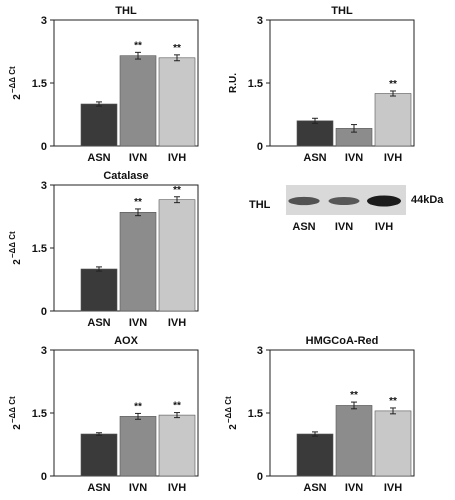 The height and width of the screenshot is (500, 455). Describe the element at coordinates (319, 414) in the screenshot. I see `chart-panel: HMGCoA-Red 0 1.5 3 2−ΔΔ Ct ASN ** IVN ** IVH` at that location.